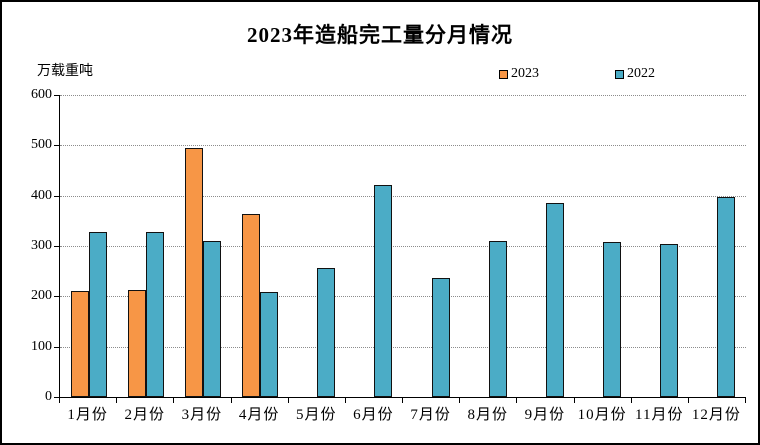 Image resolution: width=760 pixels, height=445 pixels. Describe the element at coordinates (669, 320) in the screenshot. I see `bar-2022-11月份` at that location.